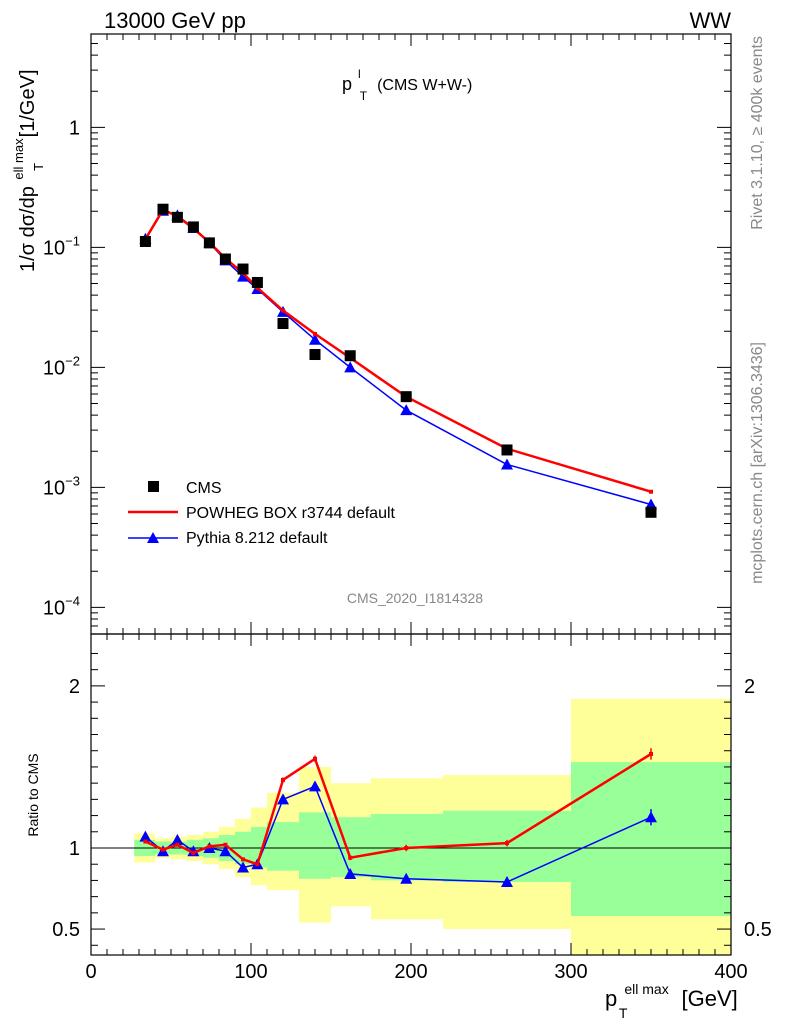 The width and height of the screenshot is (786, 1024). Describe the element at coordinates (27, 171) in the screenshot. I see `main-ylabel: 1/σ dσ/dp ell max T [1/GeV]` at that location.